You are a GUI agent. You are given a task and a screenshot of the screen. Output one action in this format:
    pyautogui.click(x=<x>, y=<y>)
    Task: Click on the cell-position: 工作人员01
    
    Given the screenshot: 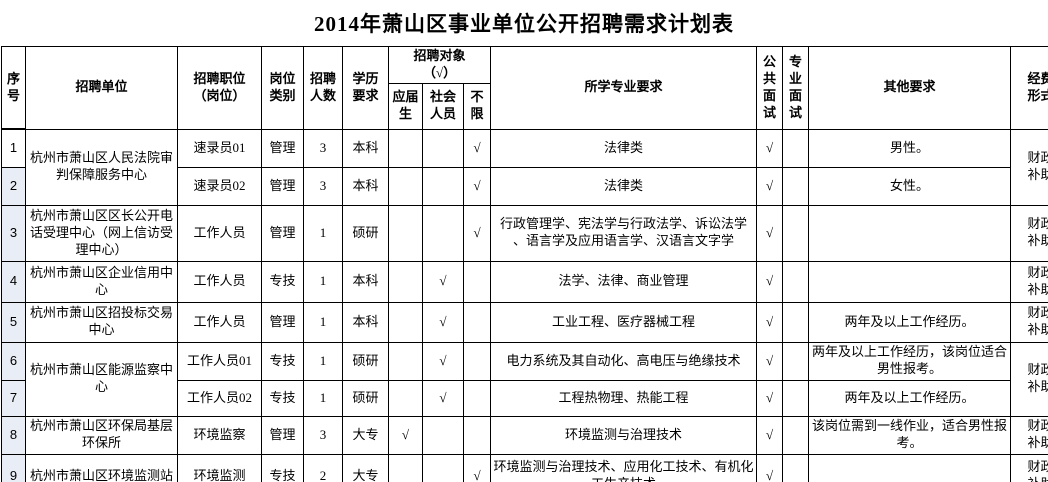 What is the action you would take?
    pyautogui.click(x=219, y=361)
    